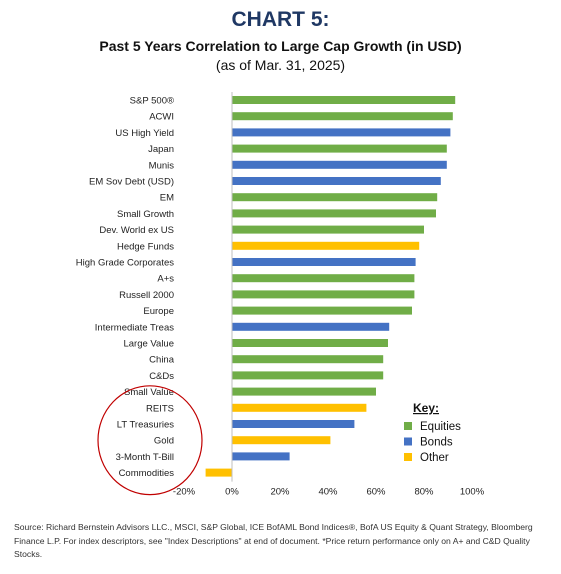  What do you see at coordinates (440, 427) in the screenshot?
I see `legend-label-equities: Equities` at bounding box center [440, 427].